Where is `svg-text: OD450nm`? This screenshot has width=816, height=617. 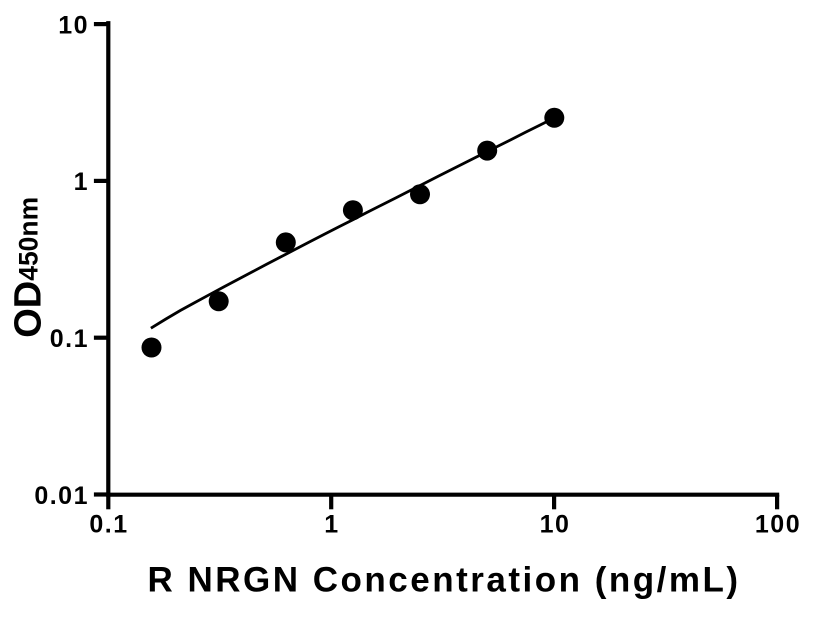
svg-text: OD450nm is located at coordinates (29, 267).